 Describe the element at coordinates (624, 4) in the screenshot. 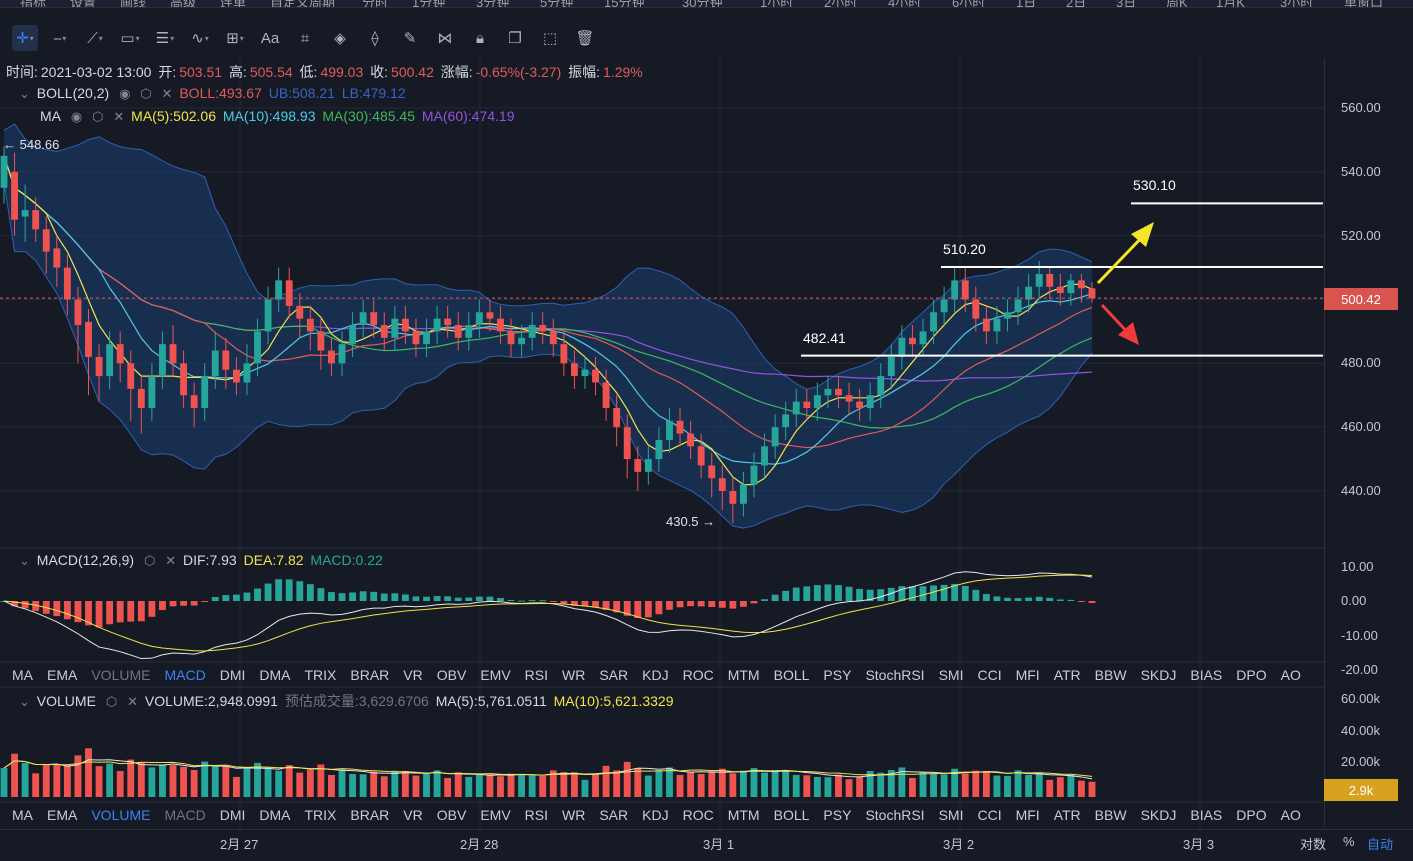

I see `top-menu-item: 15分钟` at that location.